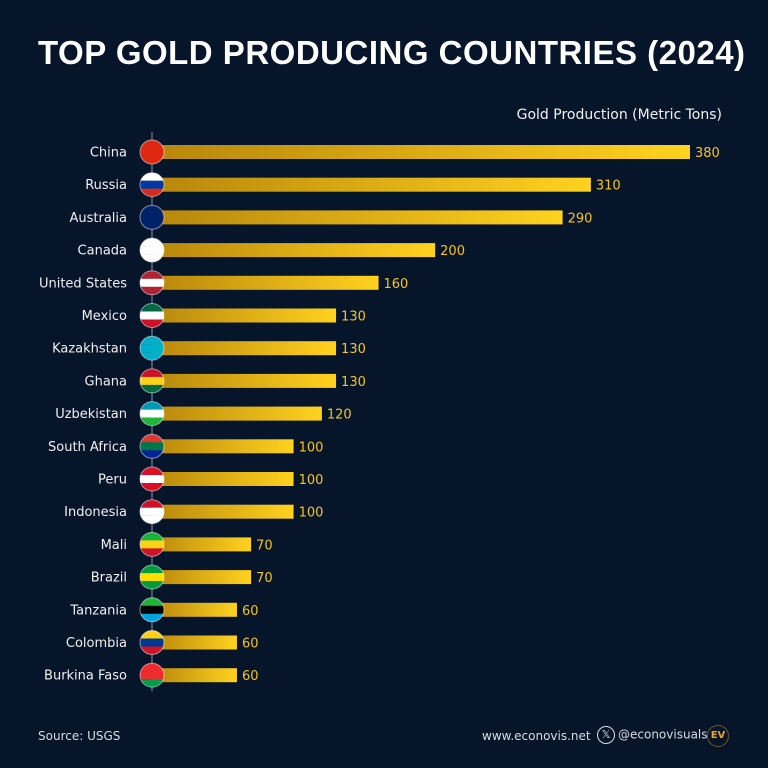 This screenshot has height=768, width=768. I want to click on category-label: Colombia, so click(96, 643).